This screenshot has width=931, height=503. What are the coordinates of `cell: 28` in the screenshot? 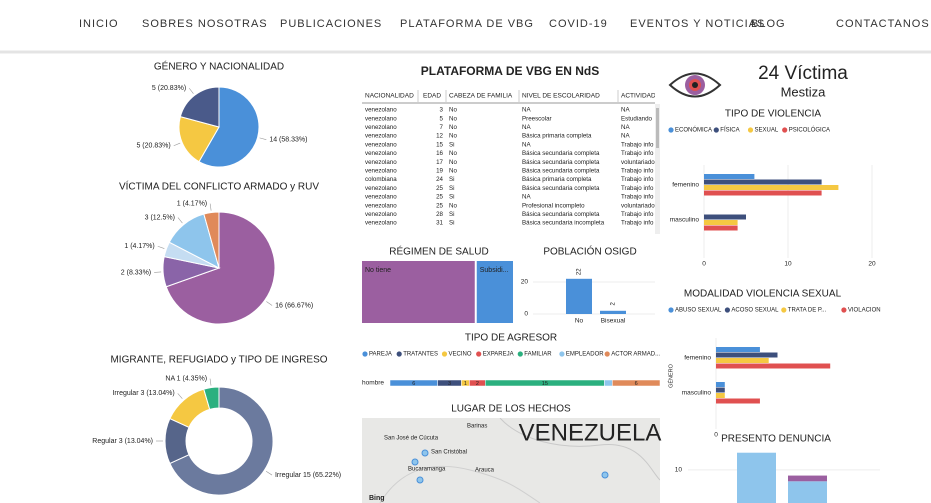 It's located at (439, 214).